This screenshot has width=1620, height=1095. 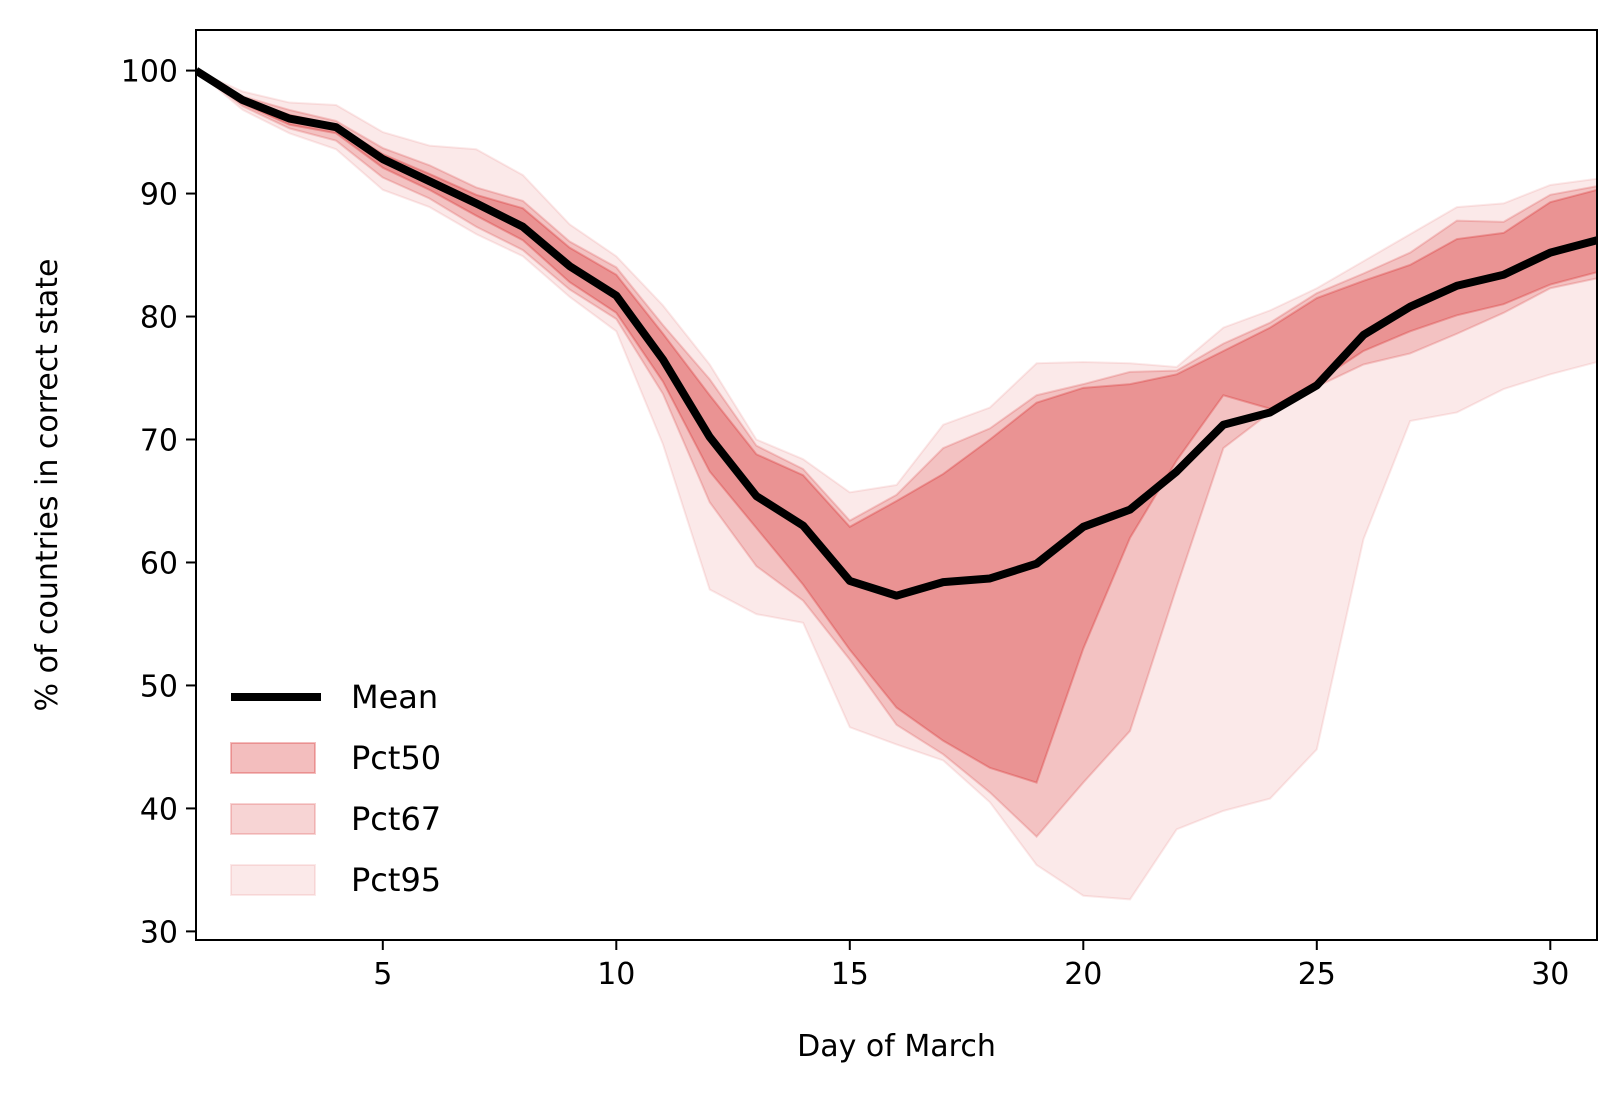 I want to click on y-tick-label: 50, so click(x=159, y=686).